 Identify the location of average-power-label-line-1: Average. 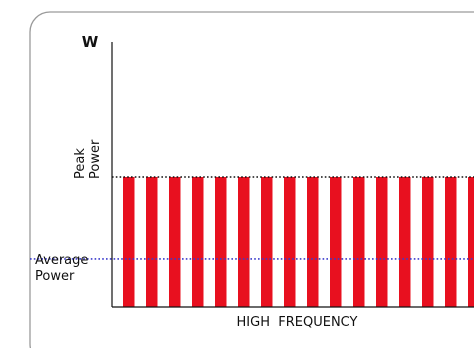
(61, 260).